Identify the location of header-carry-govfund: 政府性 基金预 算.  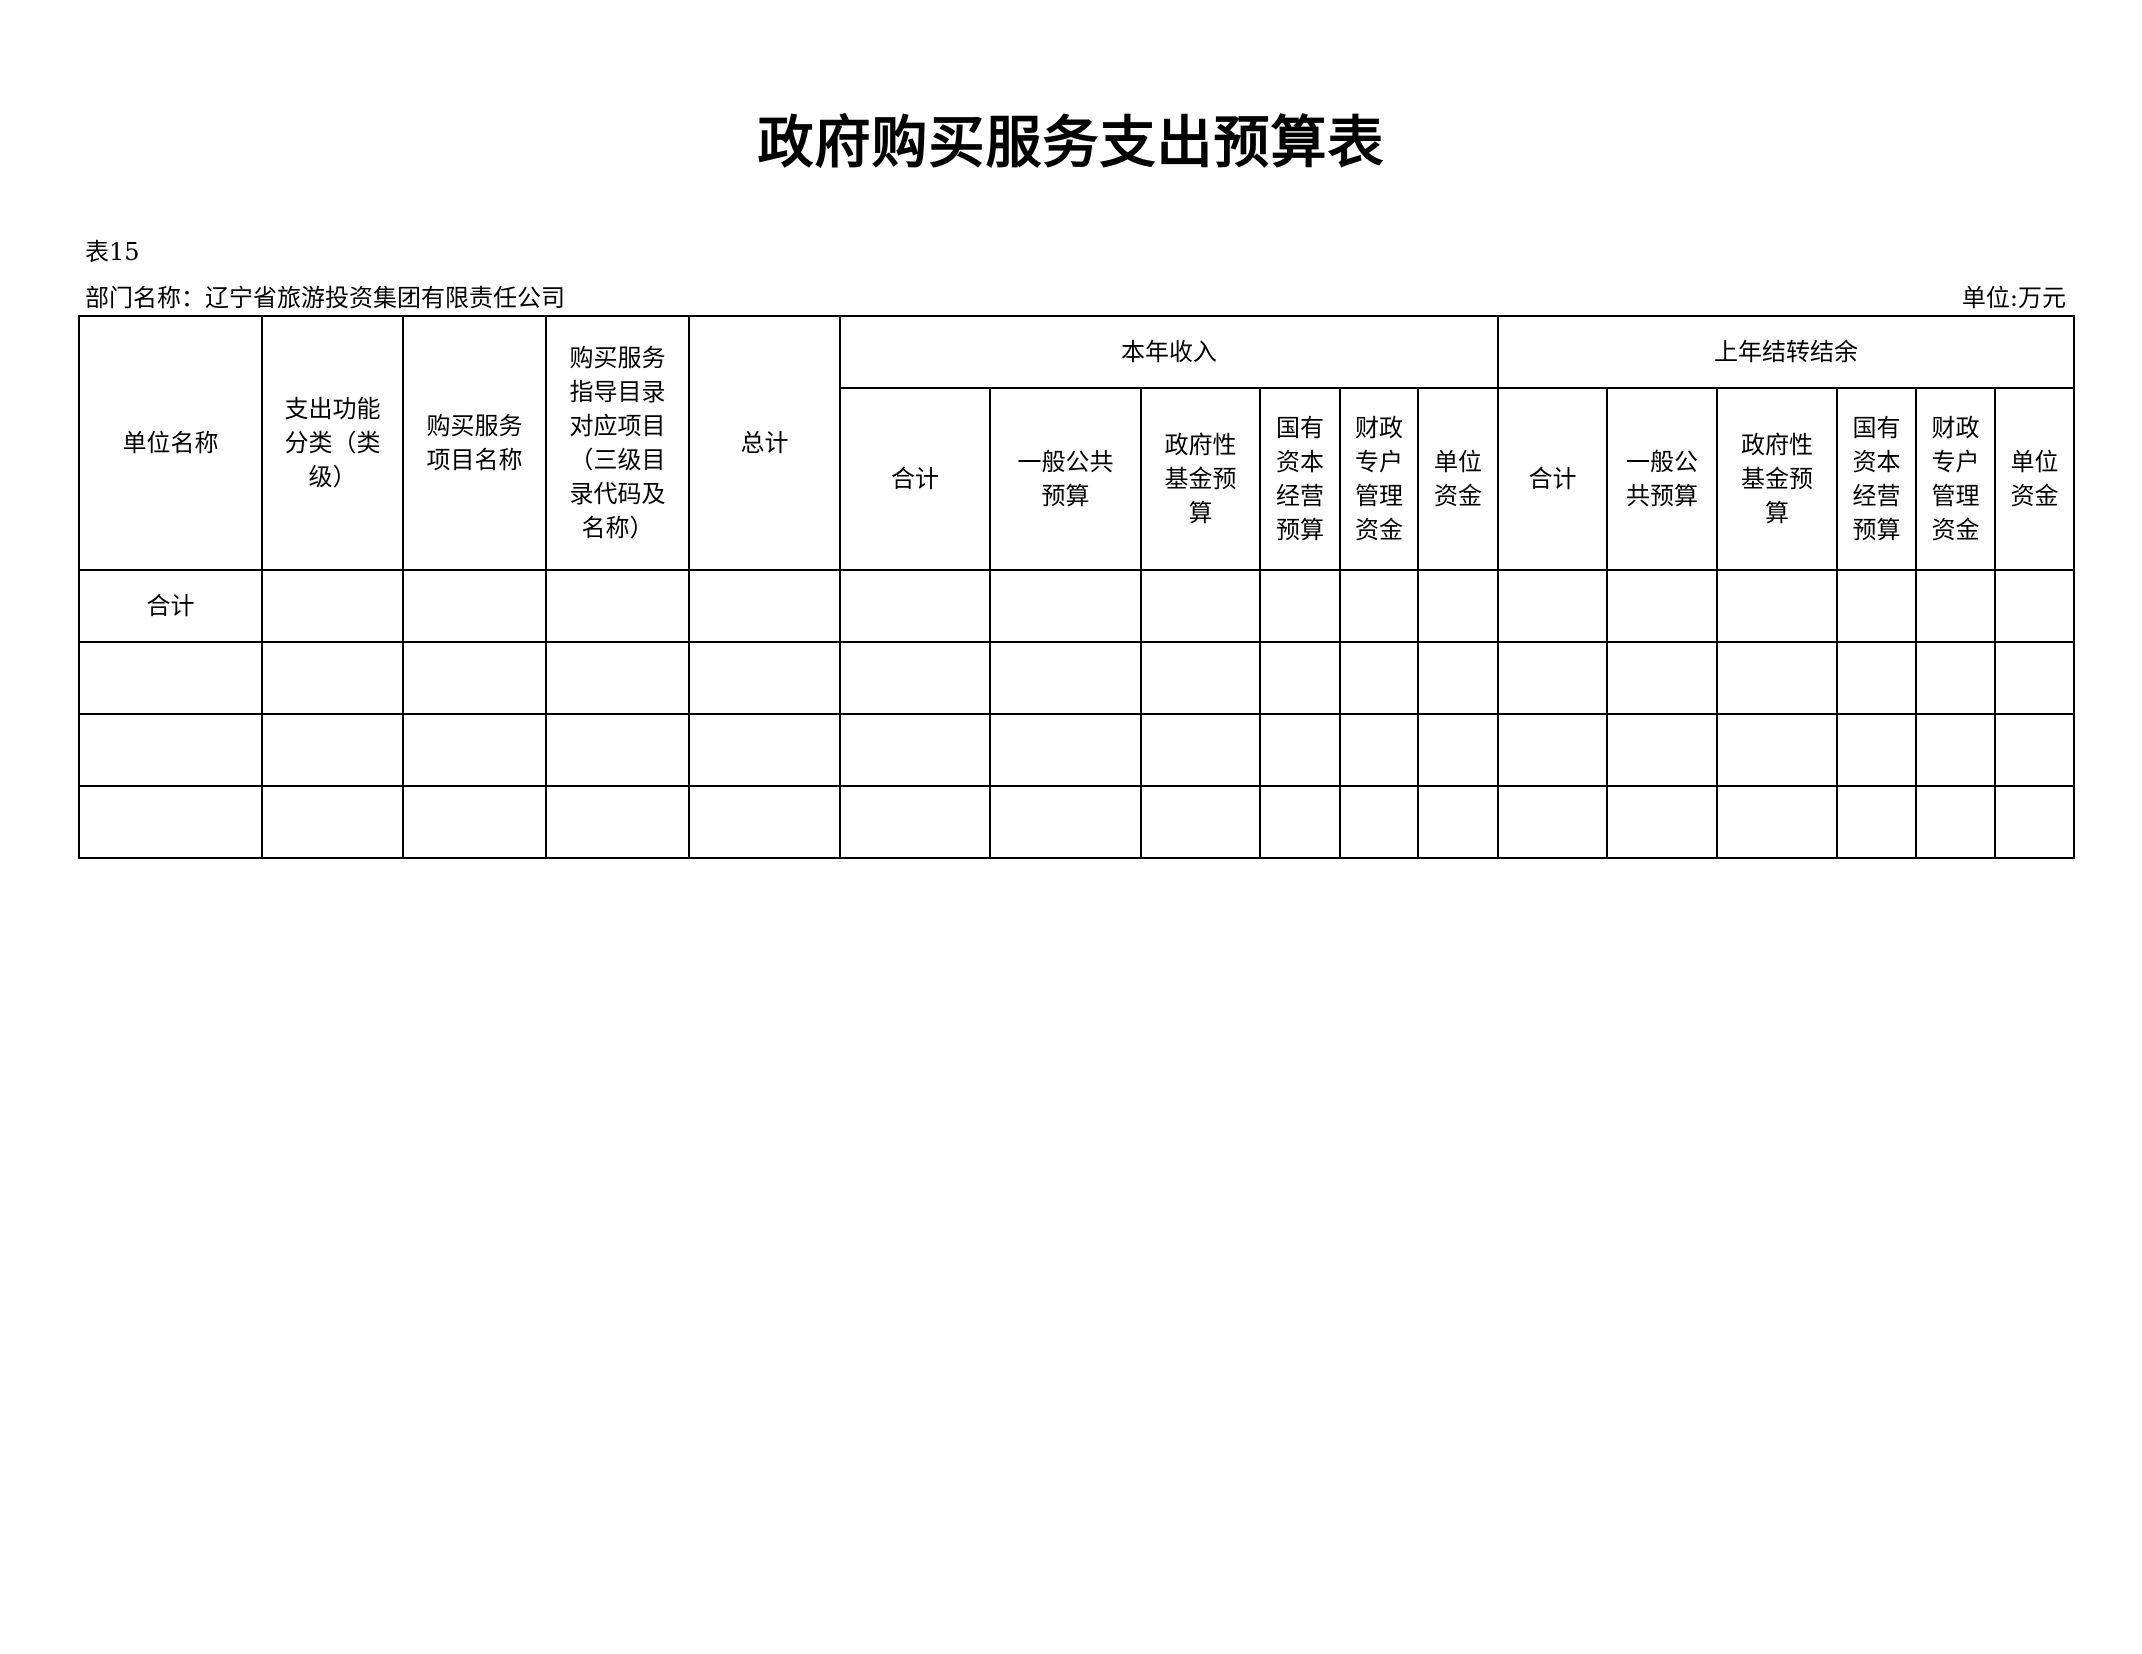
(1777, 479).